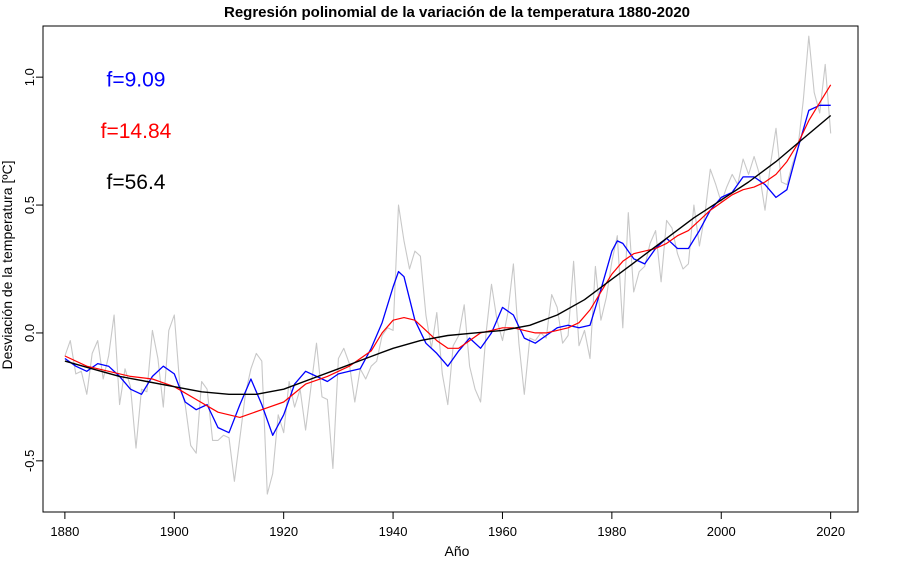 This screenshot has height=561, width=899. What do you see at coordinates (611, 531) in the screenshot?
I see `x-tick-label: 1980` at bounding box center [611, 531].